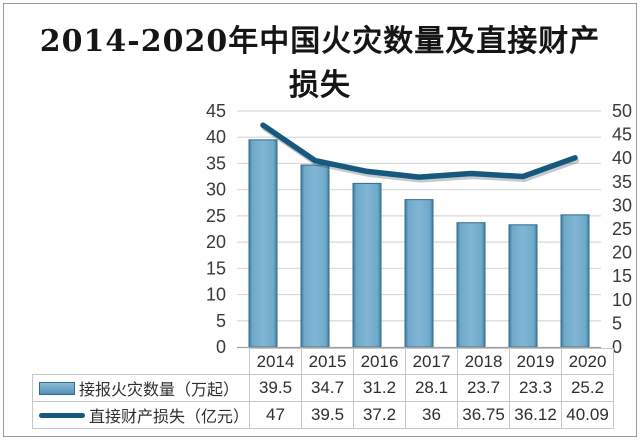  Describe the element at coordinates (263, 243) in the screenshot. I see `bar-2014` at that location.